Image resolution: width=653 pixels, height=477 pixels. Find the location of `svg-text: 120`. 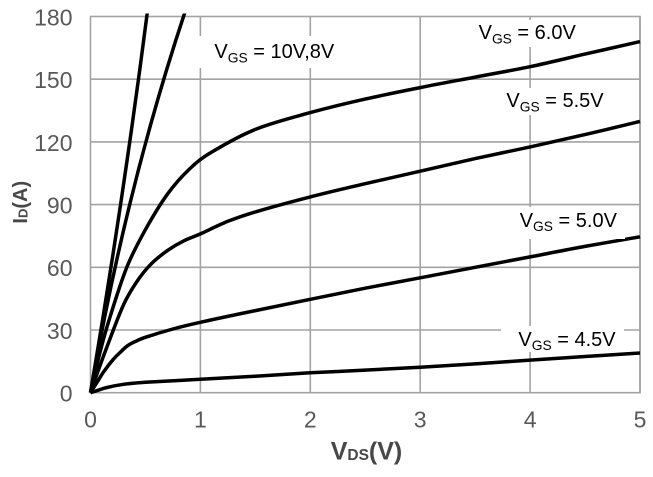

svg-text: 120 is located at coordinates (53, 143).